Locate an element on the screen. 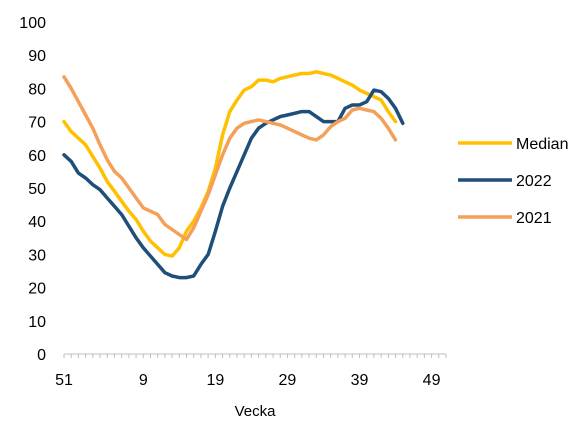 The image size is (582, 421). y-tick-label: 40 is located at coordinates (37, 222).